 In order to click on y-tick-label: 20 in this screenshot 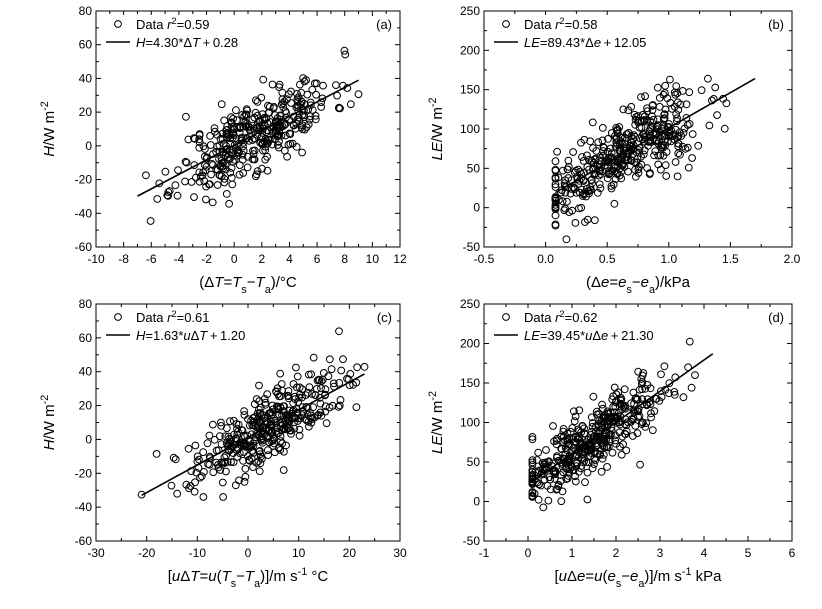, I will do `click(86, 112)`.